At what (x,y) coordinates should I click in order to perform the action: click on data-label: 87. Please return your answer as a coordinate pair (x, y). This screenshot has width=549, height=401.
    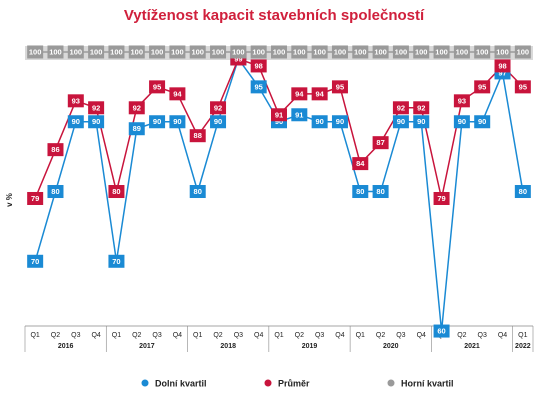
    Looking at the image, I should click on (380, 142).